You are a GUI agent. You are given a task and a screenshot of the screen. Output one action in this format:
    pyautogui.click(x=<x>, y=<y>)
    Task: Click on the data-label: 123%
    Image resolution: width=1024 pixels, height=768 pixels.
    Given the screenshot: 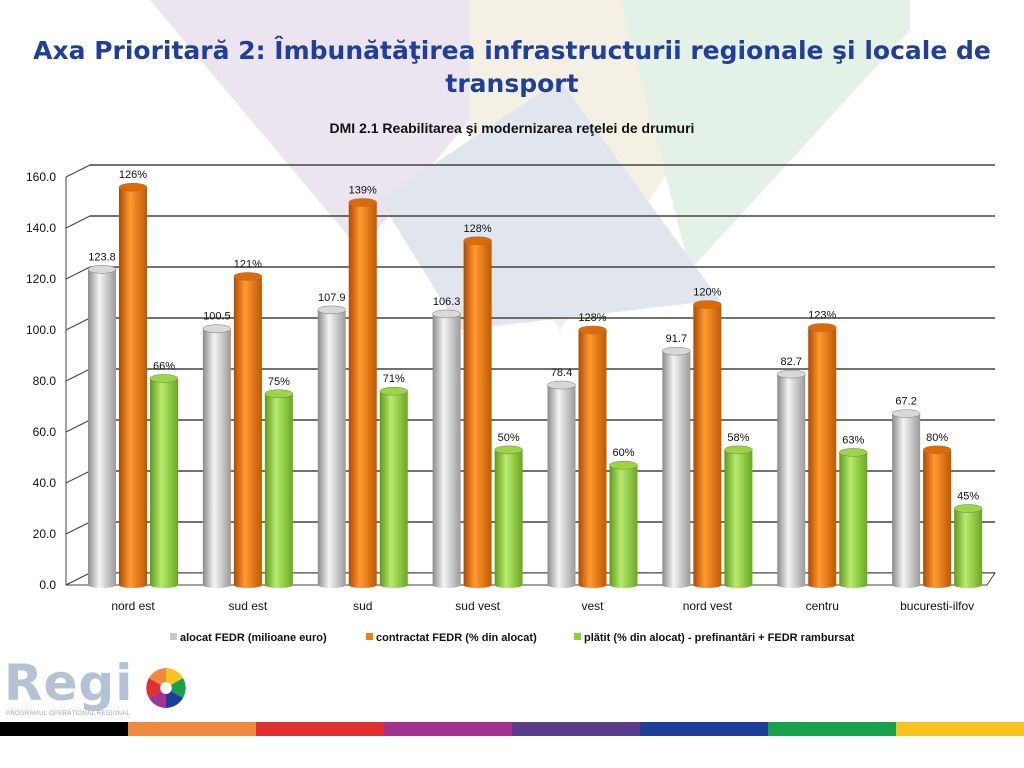 What is the action you would take?
    pyautogui.click(x=822, y=315)
    